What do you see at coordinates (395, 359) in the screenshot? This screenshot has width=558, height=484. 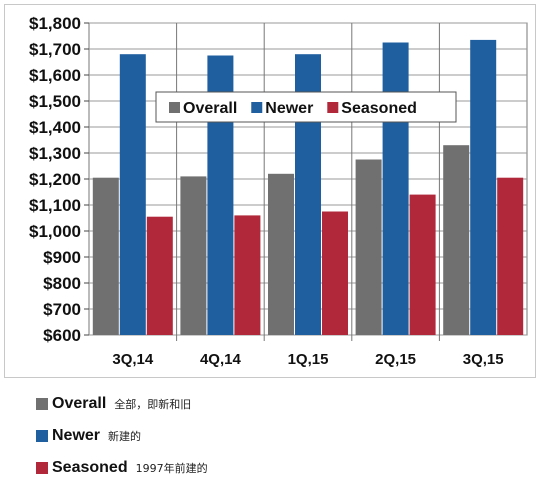 I see `x-tick-label: 2Q,15` at bounding box center [395, 359].